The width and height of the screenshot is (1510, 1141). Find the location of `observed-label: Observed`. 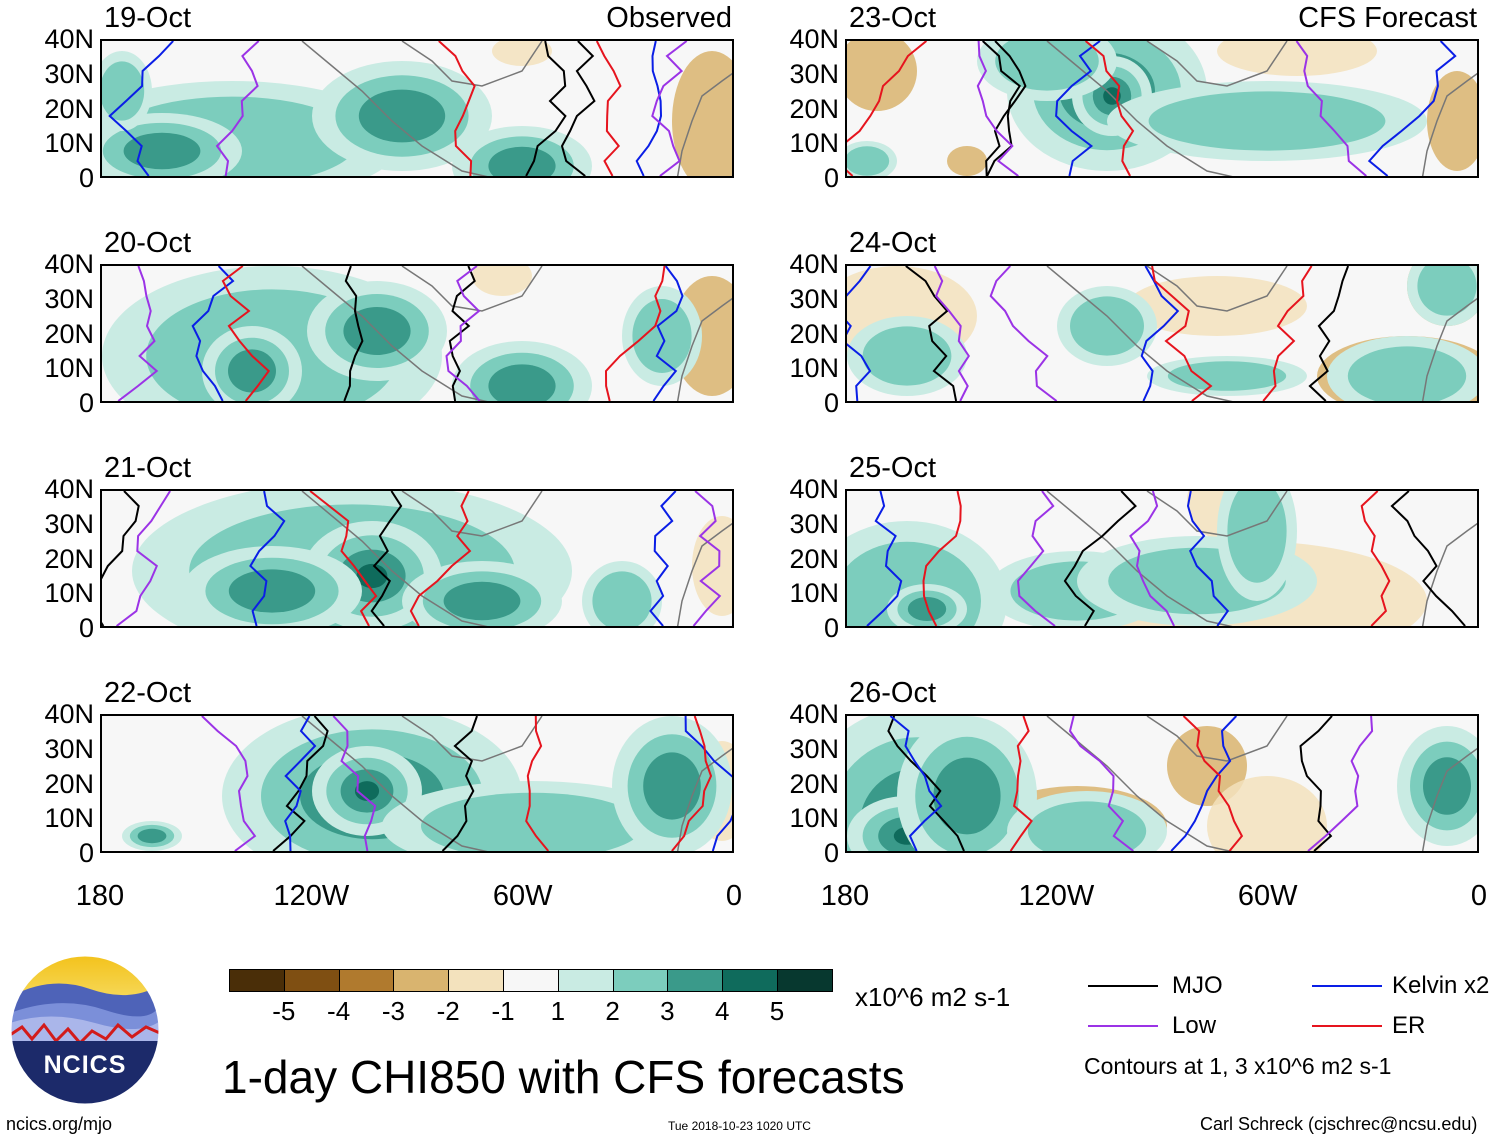

observed-label: Observed is located at coordinates (669, 18).